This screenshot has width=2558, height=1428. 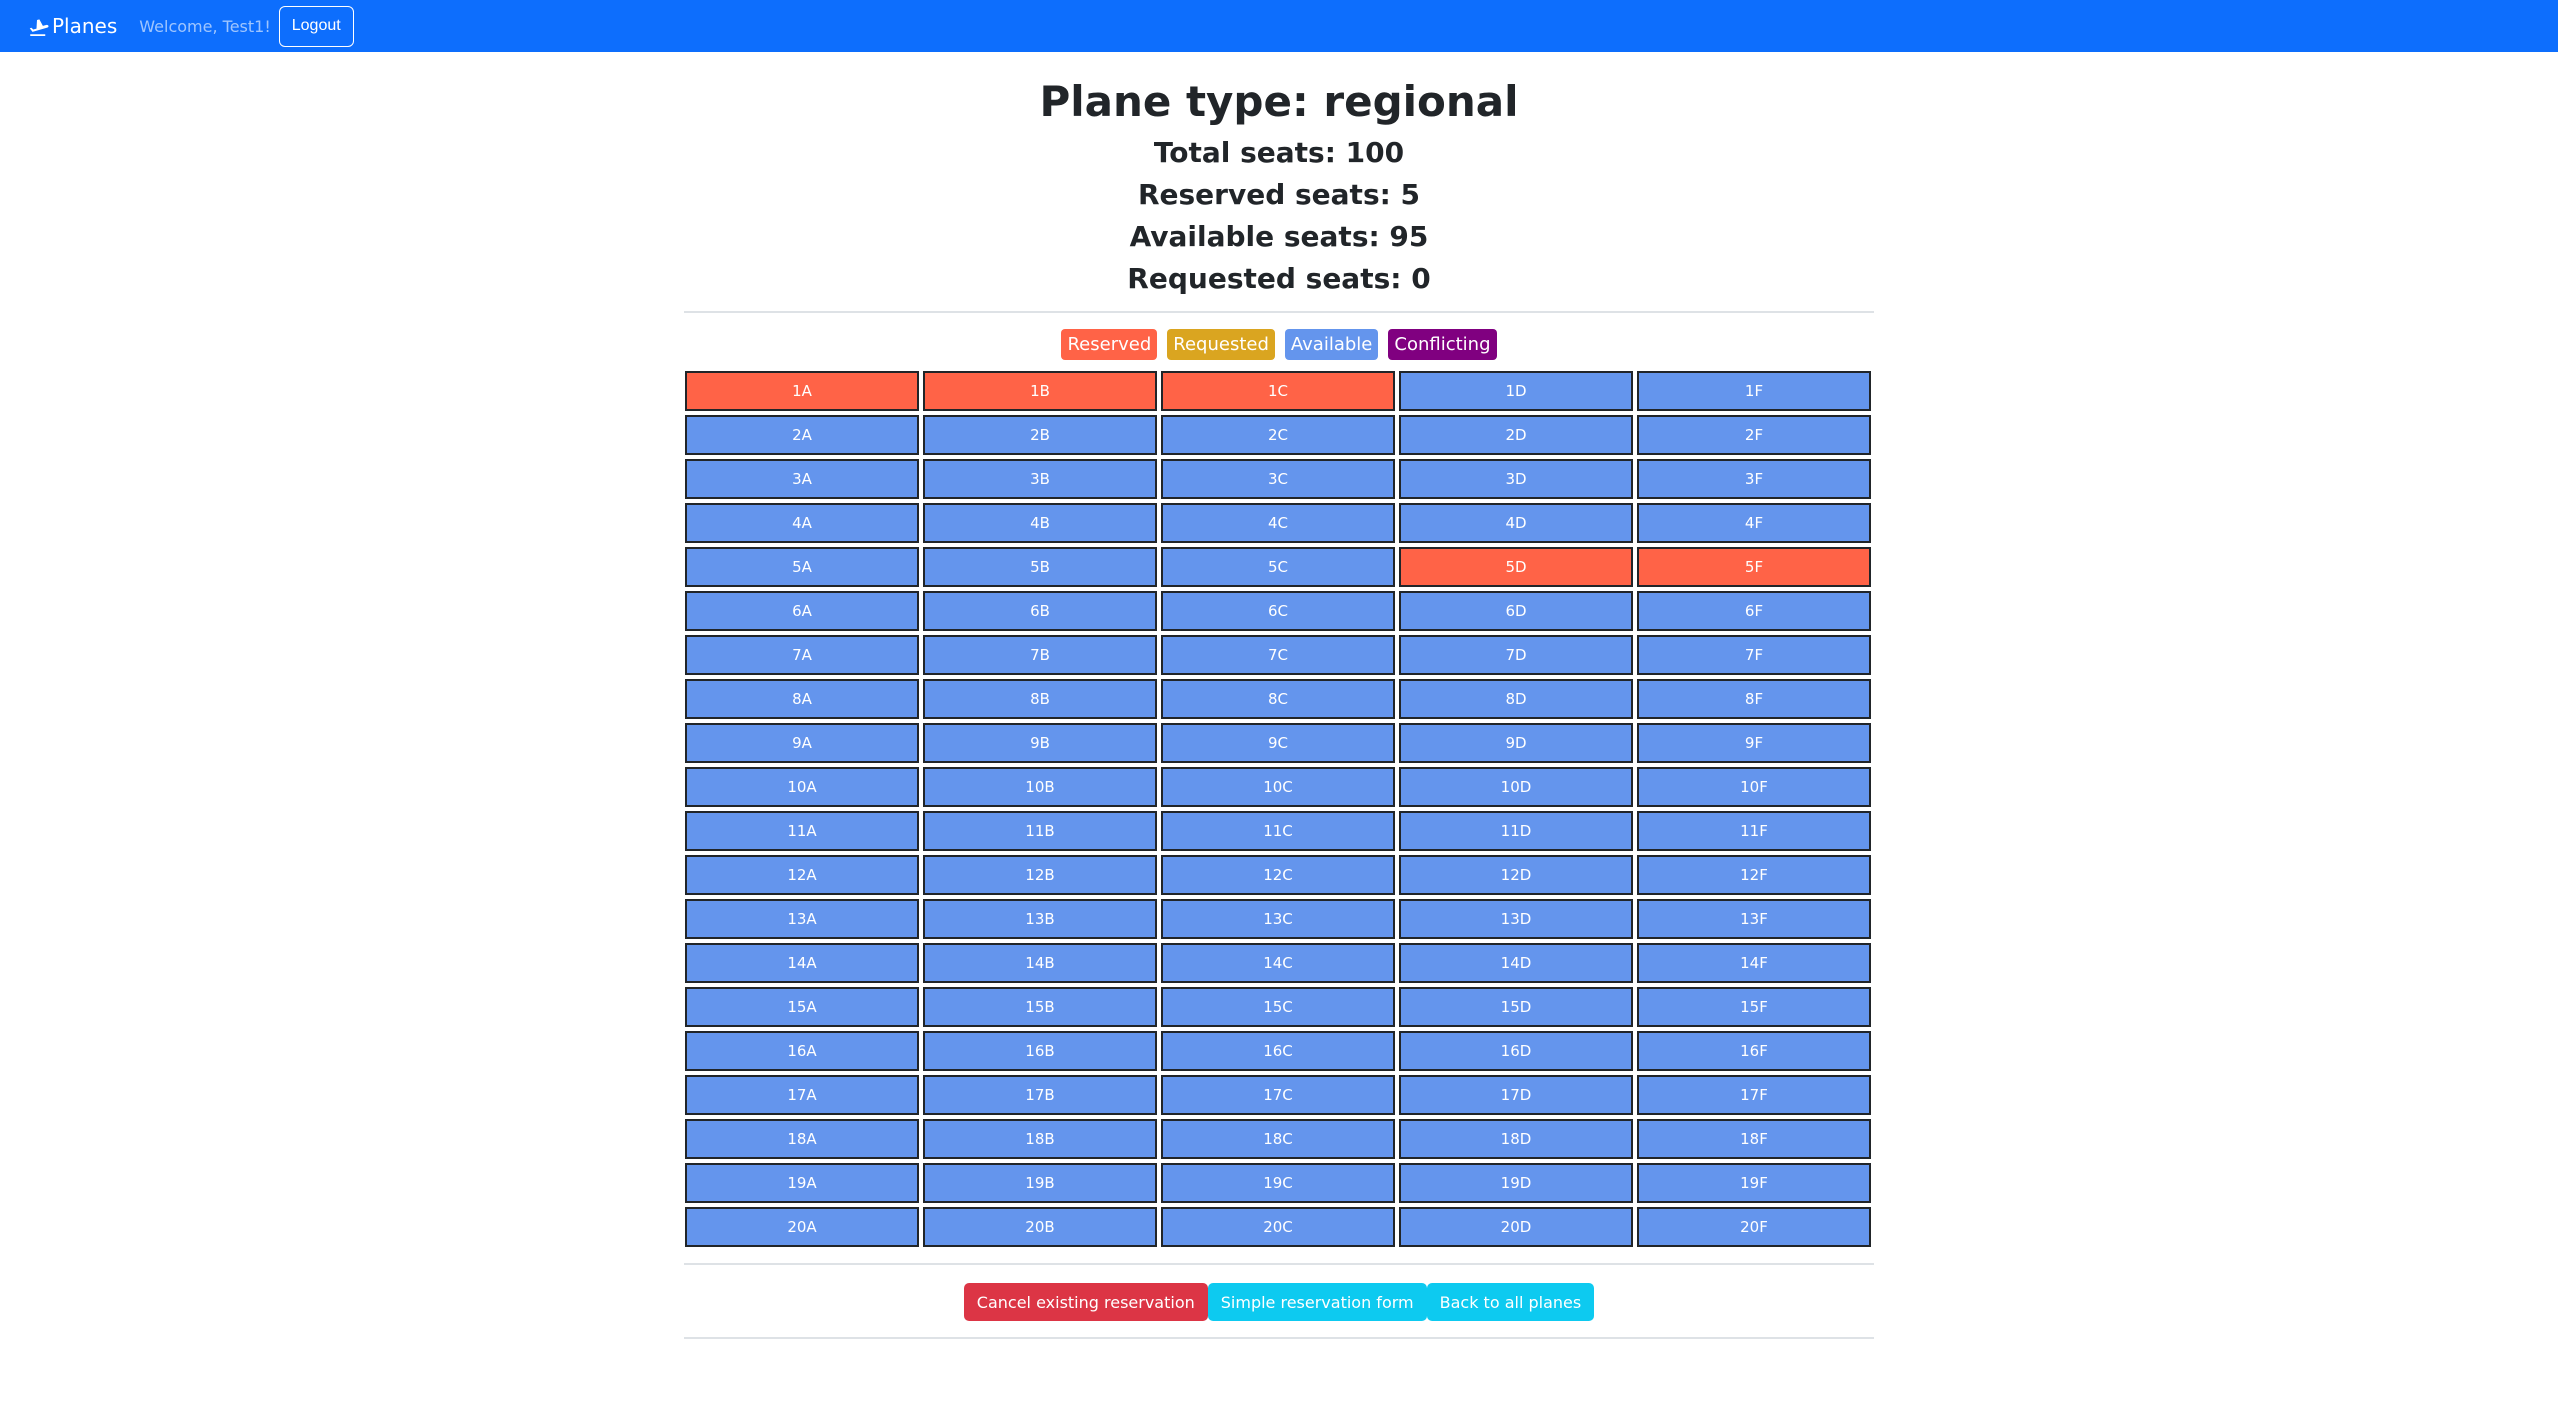 What do you see at coordinates (1278, 523) in the screenshot?
I see `seat-button: 4C` at bounding box center [1278, 523].